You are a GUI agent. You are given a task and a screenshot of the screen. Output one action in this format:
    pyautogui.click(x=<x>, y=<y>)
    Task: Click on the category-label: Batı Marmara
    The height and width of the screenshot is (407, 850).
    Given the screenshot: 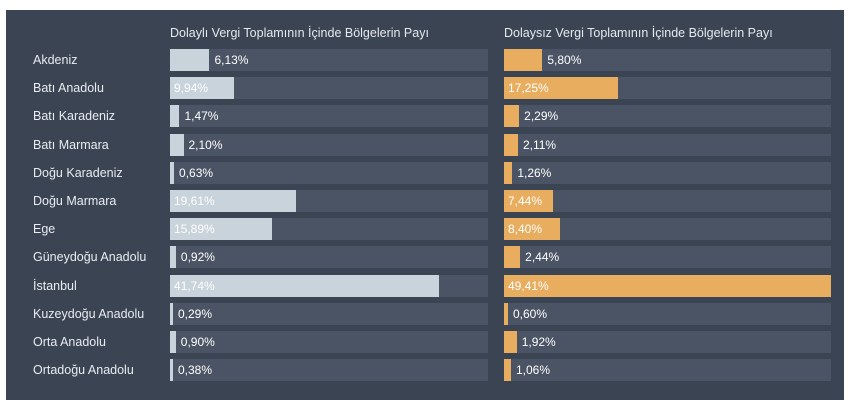 What is the action you would take?
    pyautogui.click(x=71, y=144)
    